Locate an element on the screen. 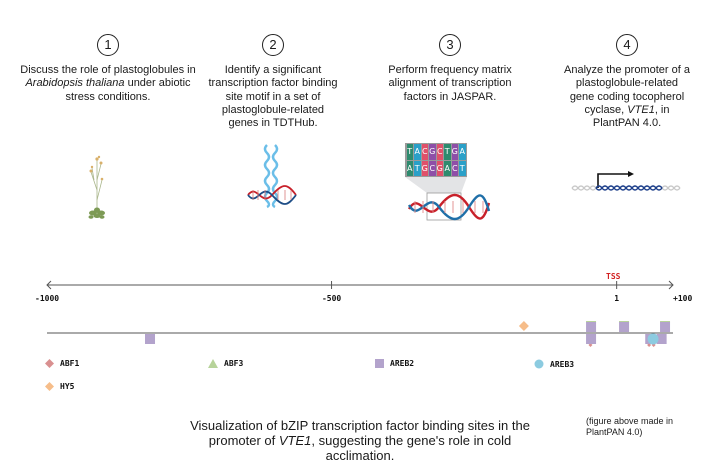 The image size is (720, 472). species-name: Arabidopsis thaliana is located at coordinates (75, 83).